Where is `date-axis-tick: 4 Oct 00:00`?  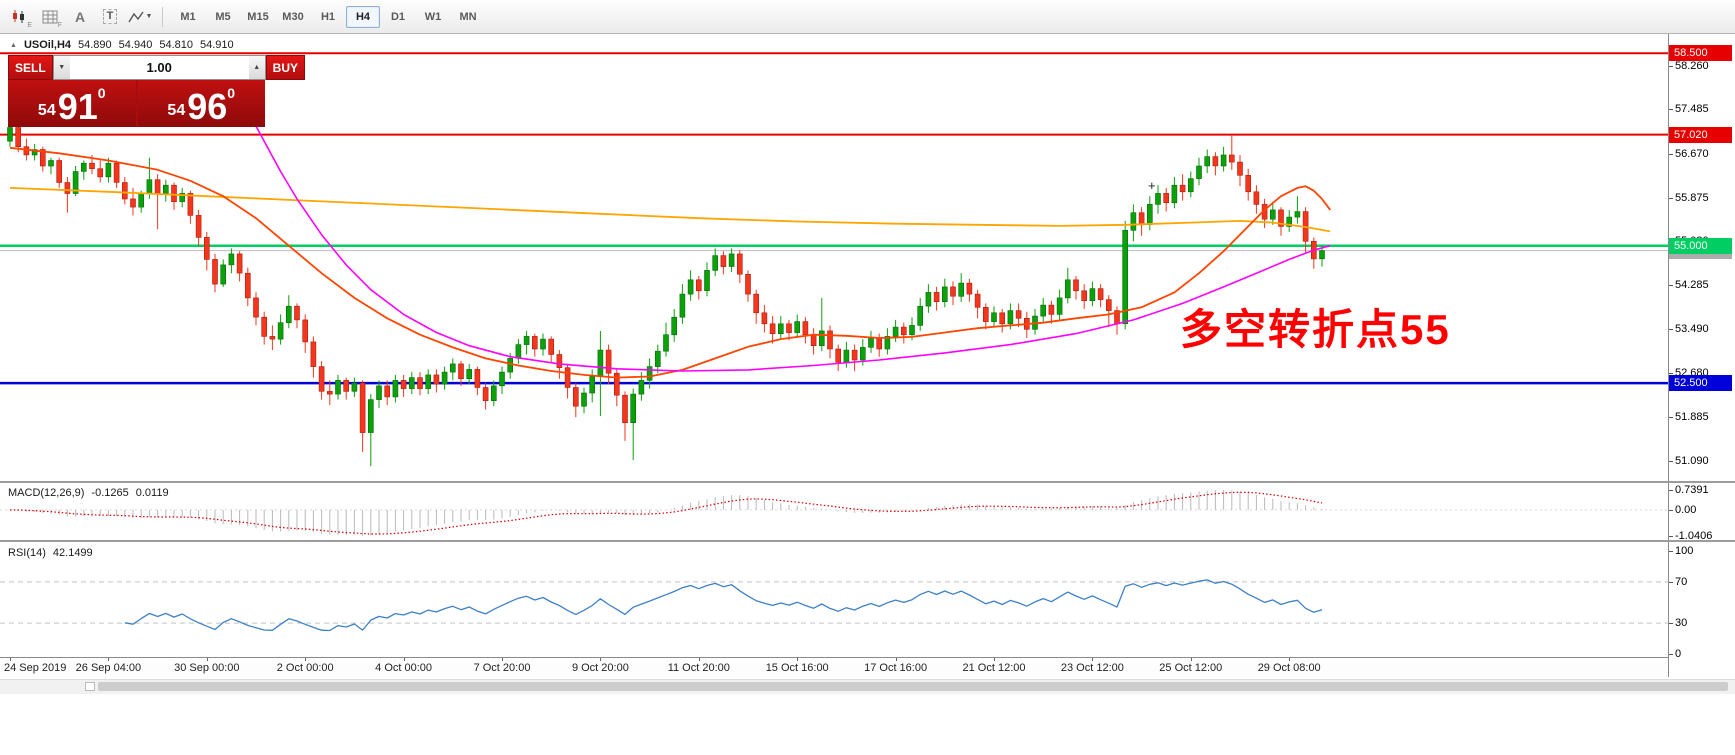
date-axis-tick: 4 Oct 00:00 is located at coordinates (404, 668).